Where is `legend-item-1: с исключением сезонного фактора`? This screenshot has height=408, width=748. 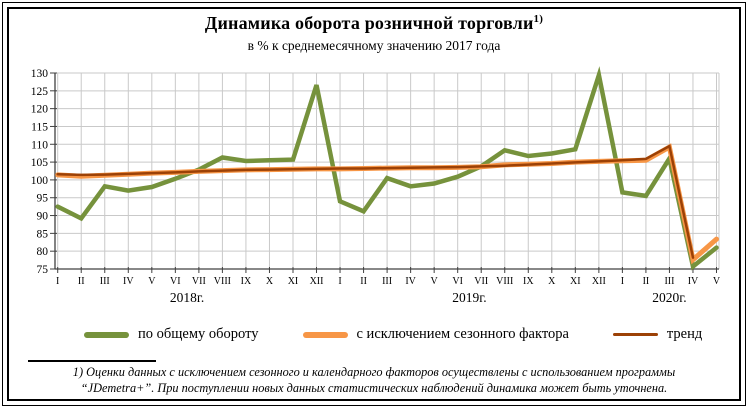
legend-item-1: с исключением сезонного фактора is located at coordinates (435, 334).